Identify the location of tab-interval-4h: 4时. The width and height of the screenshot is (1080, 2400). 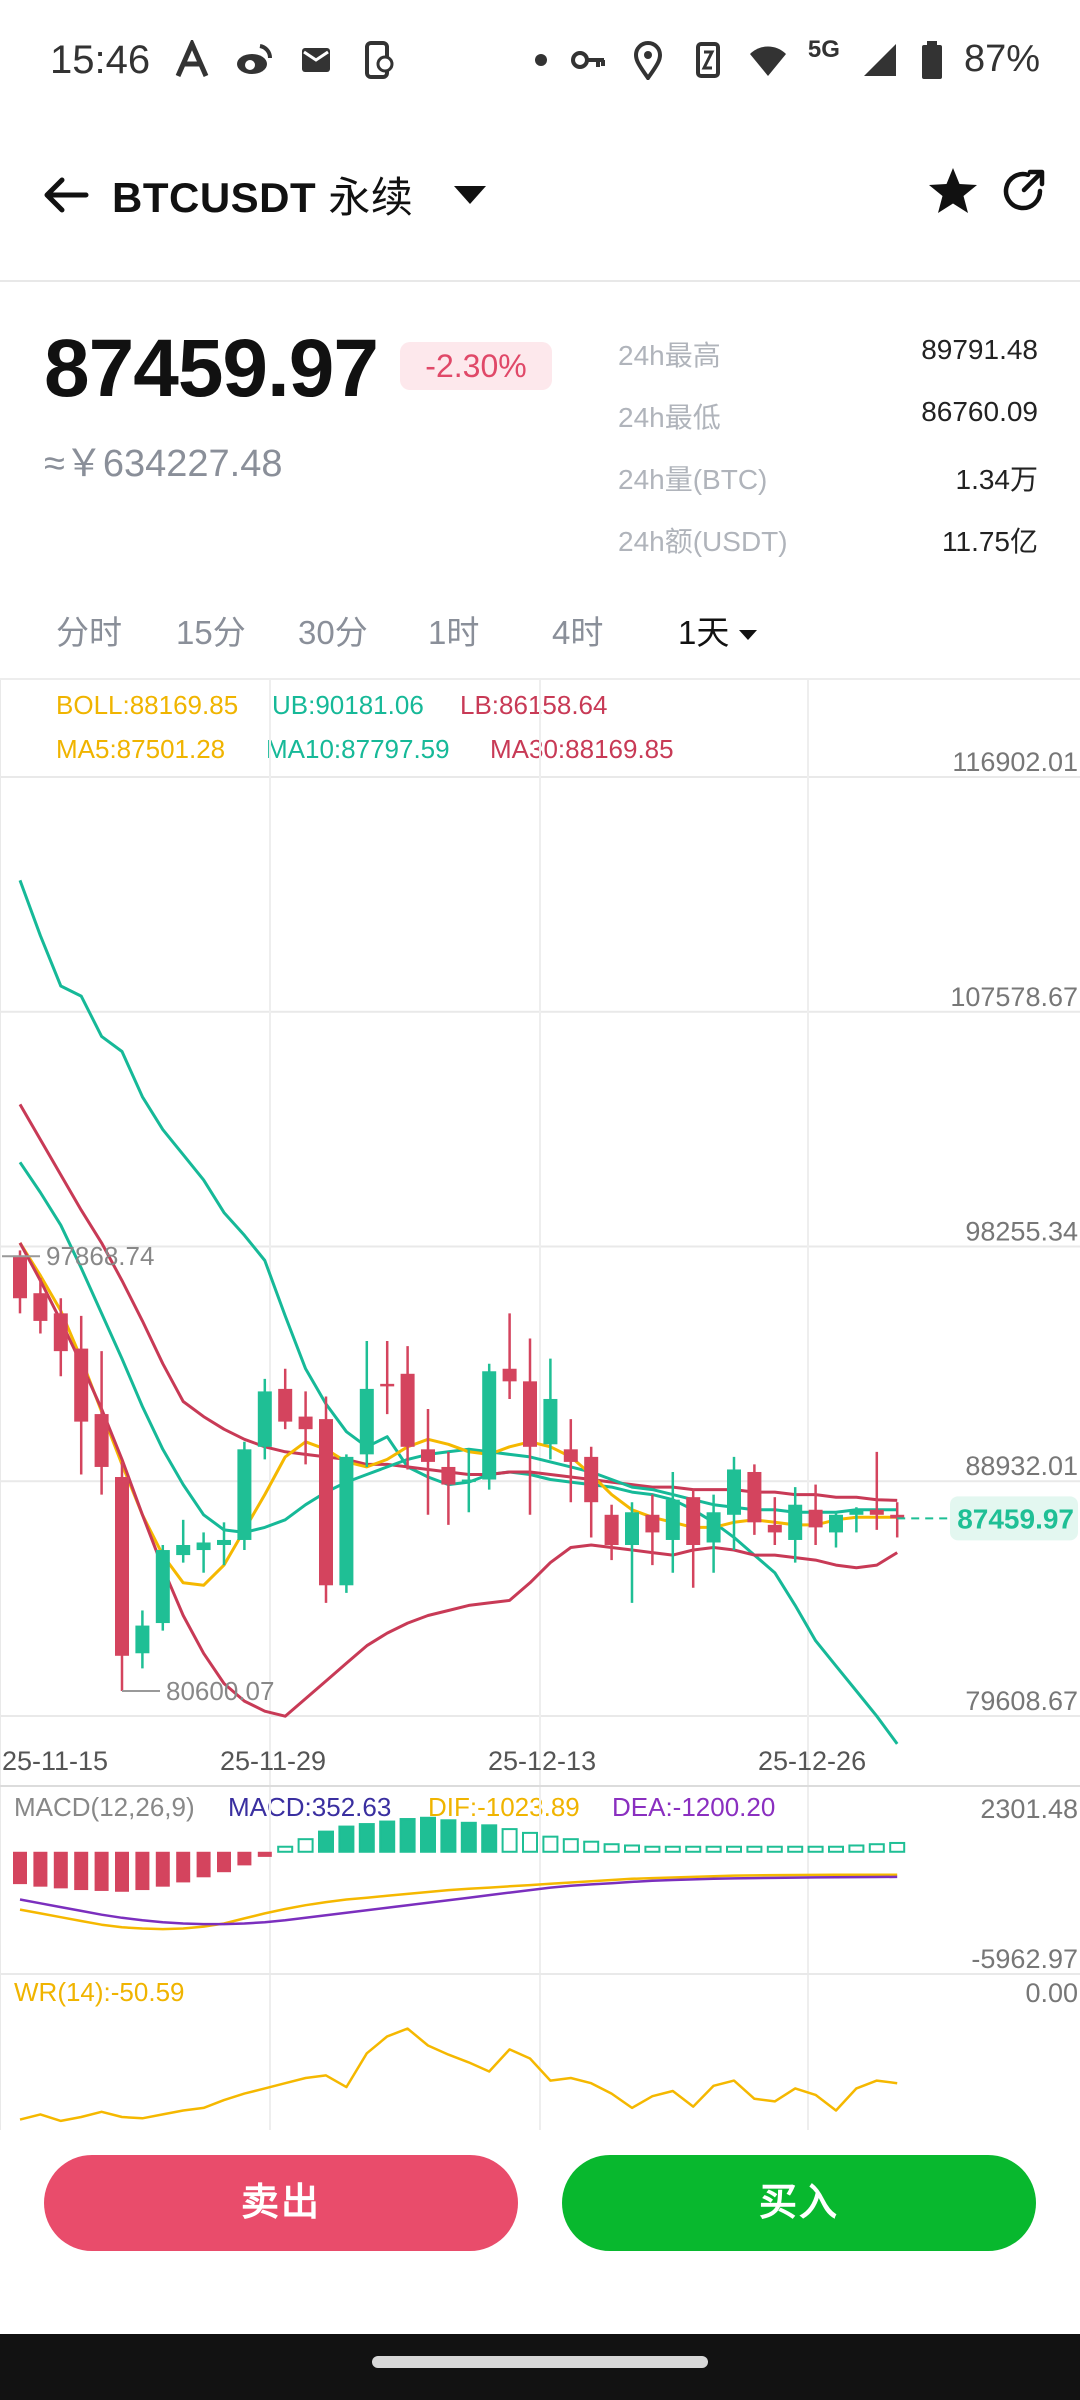
(578, 632).